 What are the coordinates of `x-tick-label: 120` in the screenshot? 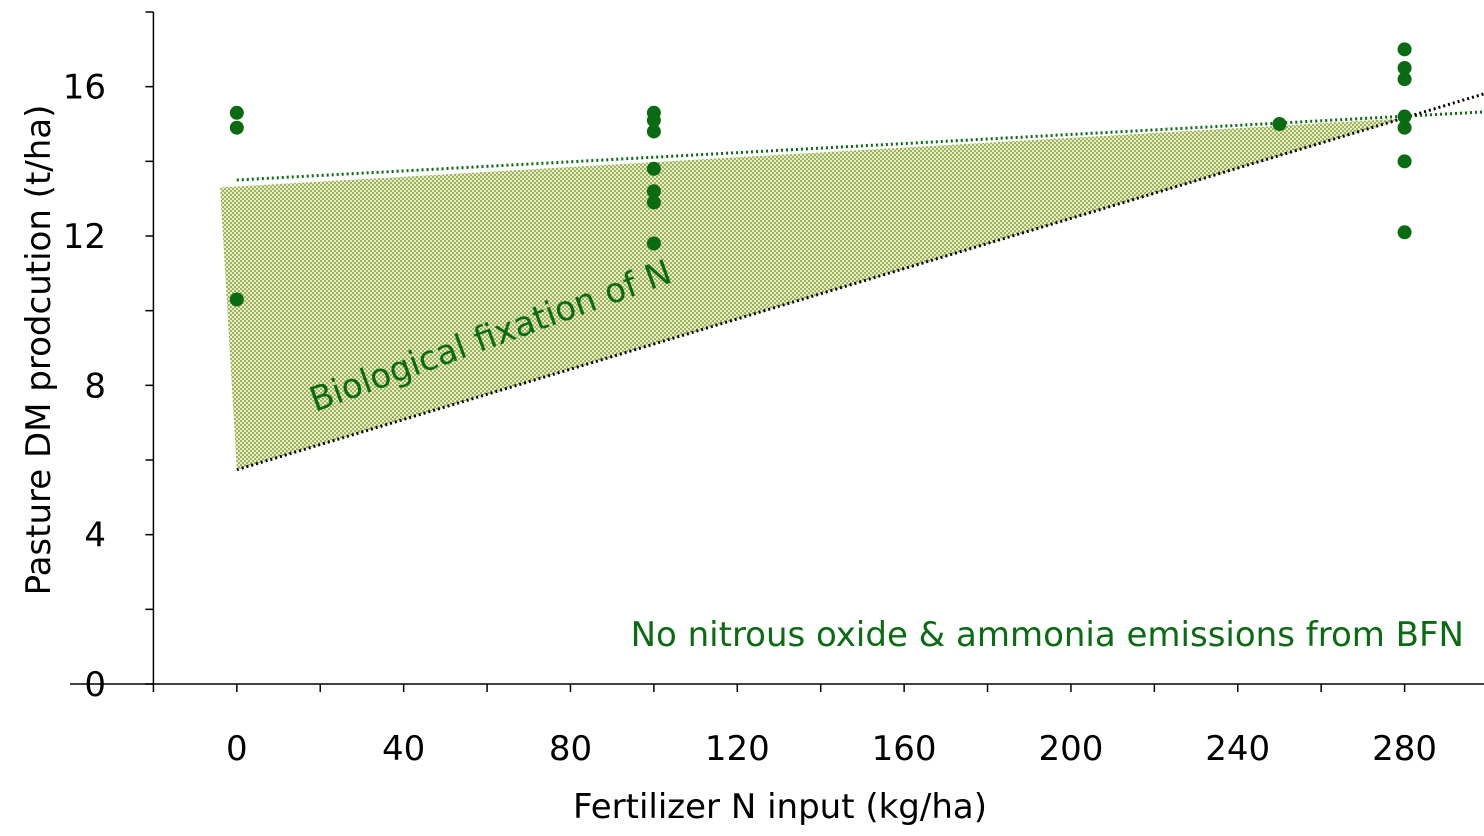 It's located at (737, 749).